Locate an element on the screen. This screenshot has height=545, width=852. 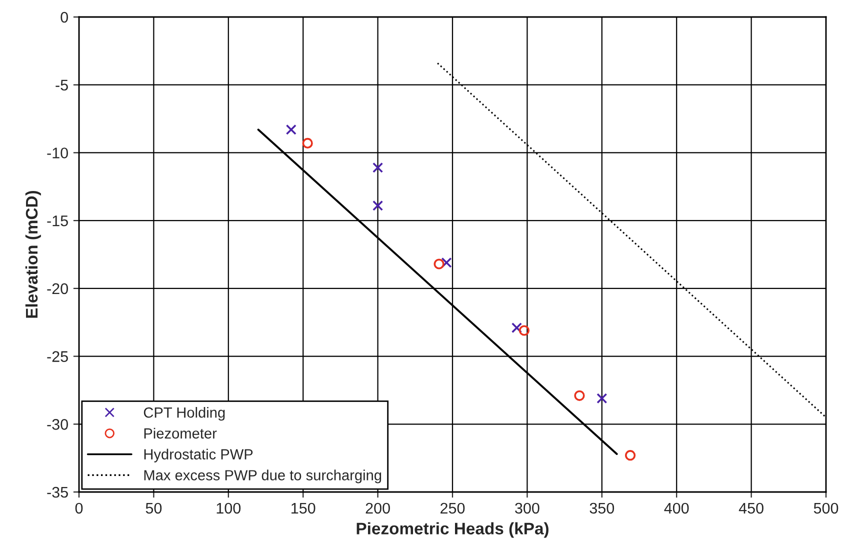
x-tick-label: 350 is located at coordinates (602, 508).